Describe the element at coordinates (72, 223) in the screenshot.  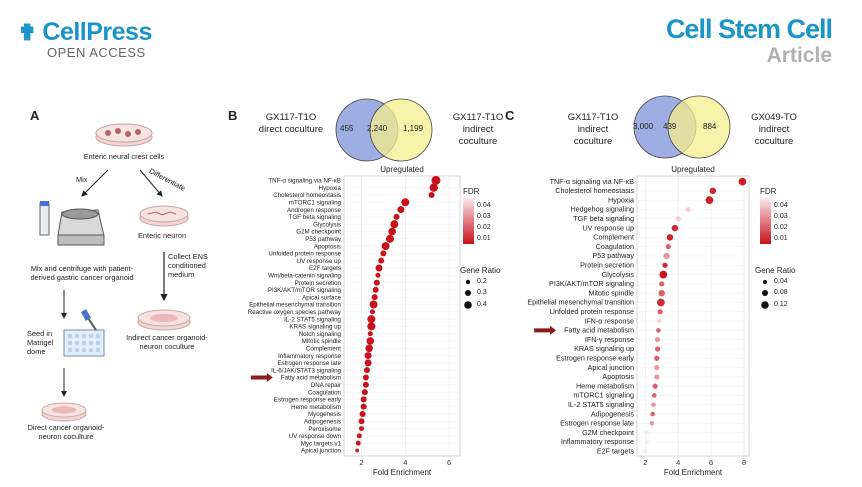
I see `centrifuge-icon` at that location.